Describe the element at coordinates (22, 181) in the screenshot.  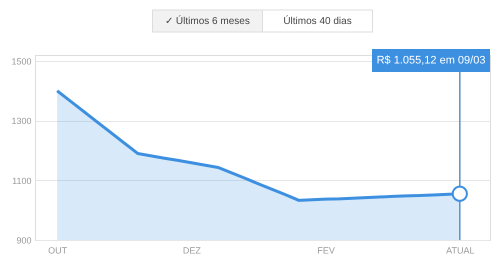
I see `y-tick-label: 1100` at that location.